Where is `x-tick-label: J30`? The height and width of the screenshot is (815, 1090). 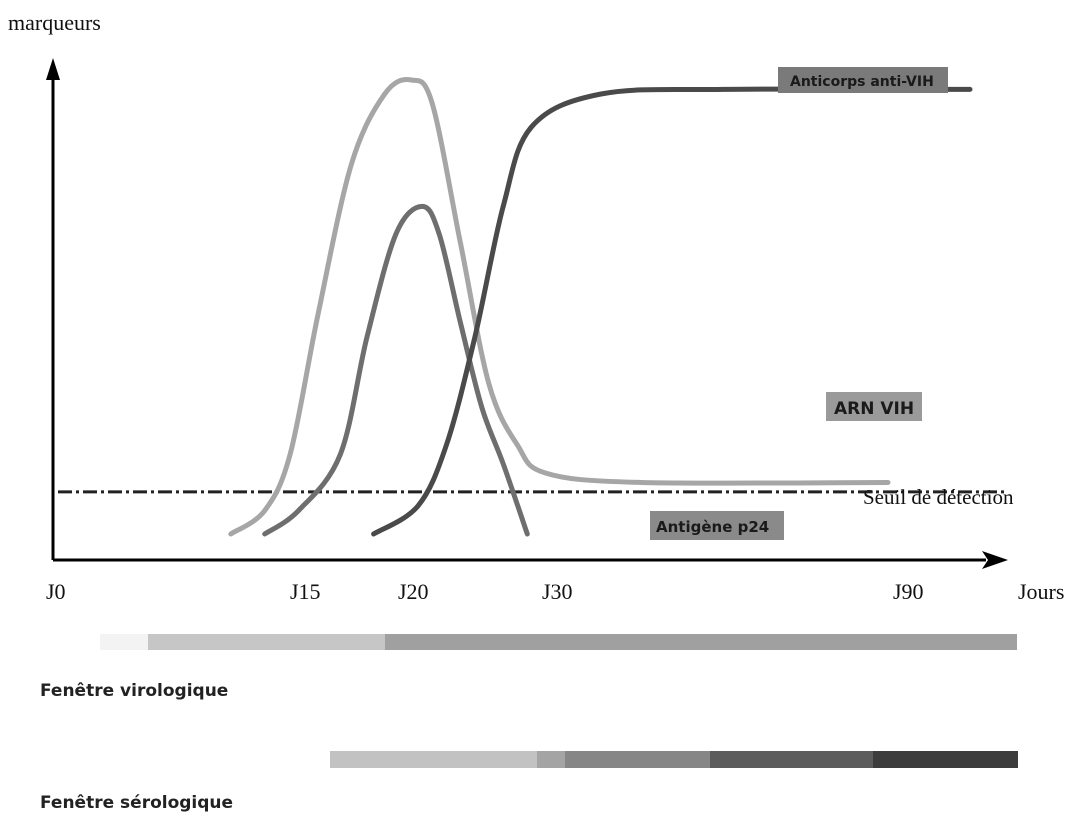
x-tick-label: J30 is located at coordinates (557, 591).